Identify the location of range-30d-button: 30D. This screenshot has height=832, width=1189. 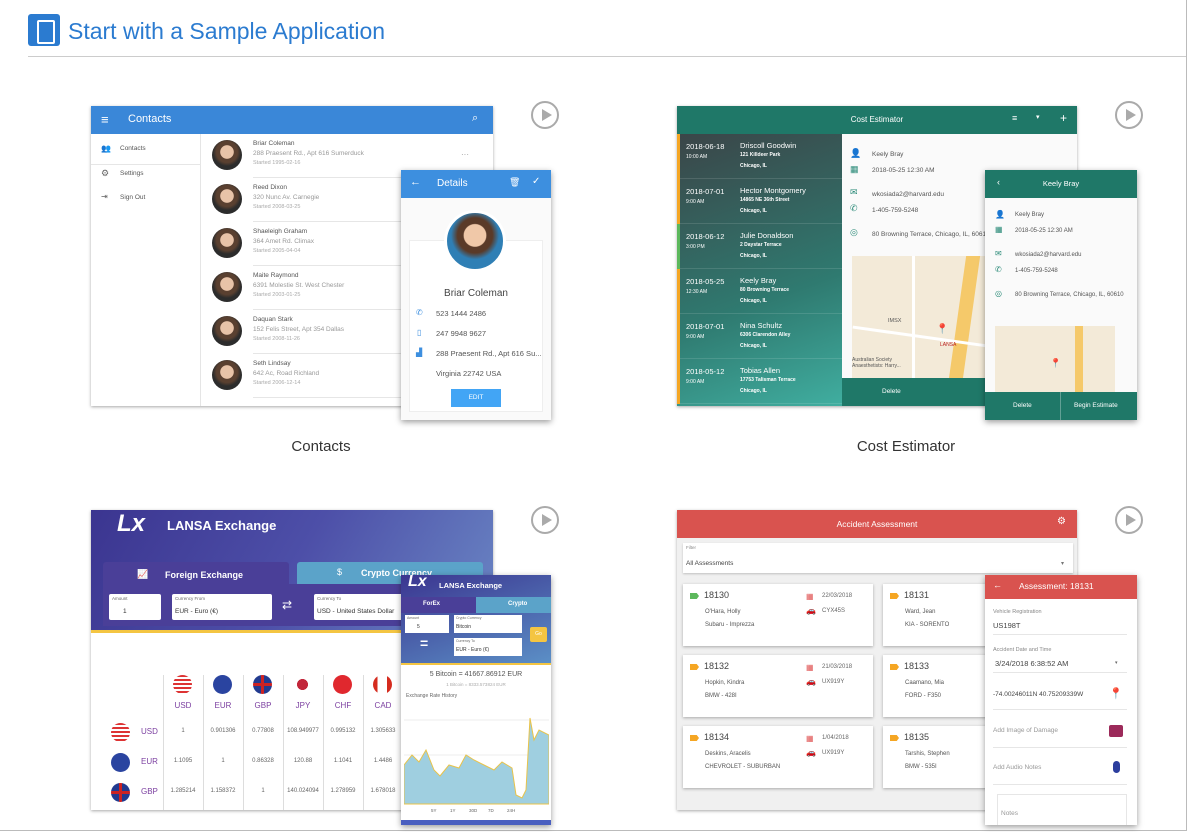
(473, 810).